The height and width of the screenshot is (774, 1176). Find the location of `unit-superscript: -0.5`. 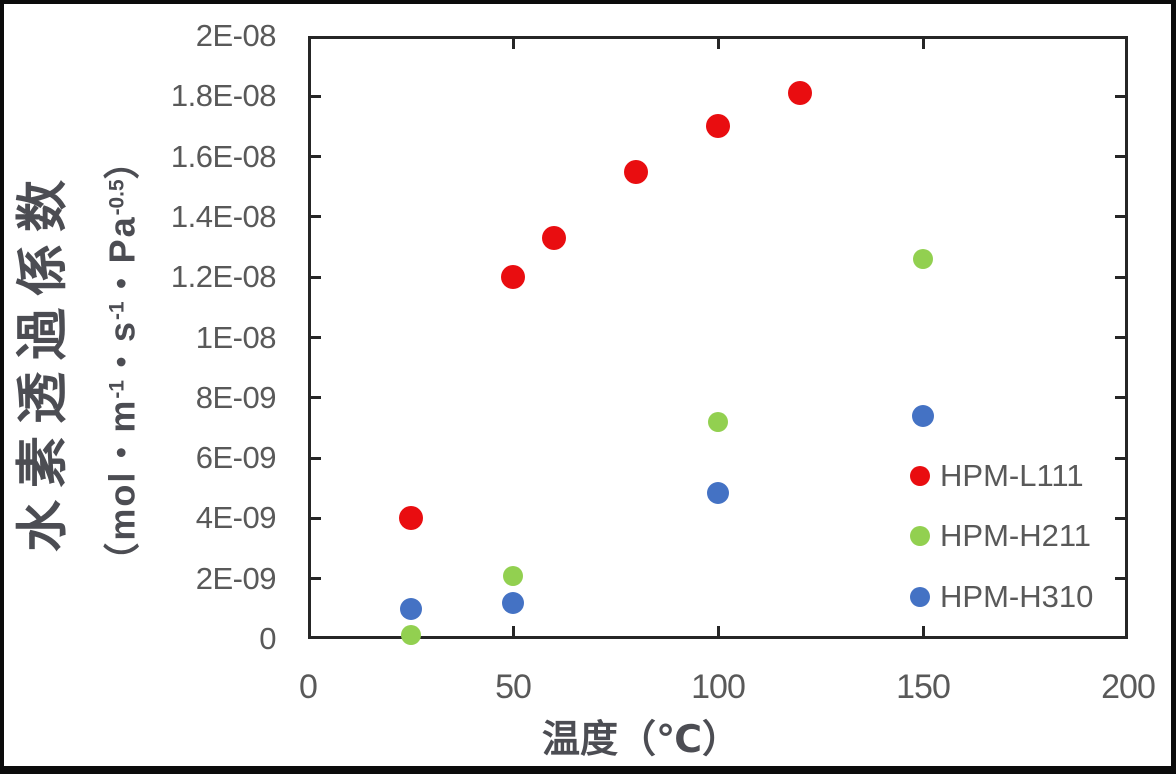

unit-superscript: -0.5 is located at coordinates (117, 197).